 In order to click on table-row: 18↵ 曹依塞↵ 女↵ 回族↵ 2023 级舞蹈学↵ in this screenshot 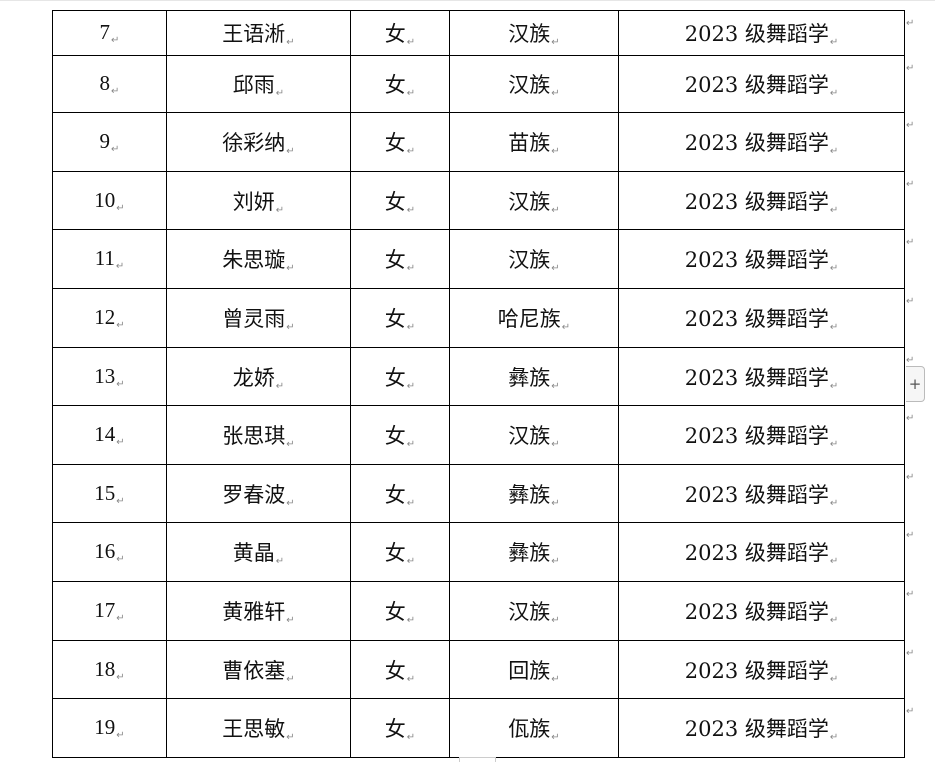, I will do `click(478, 669)`.